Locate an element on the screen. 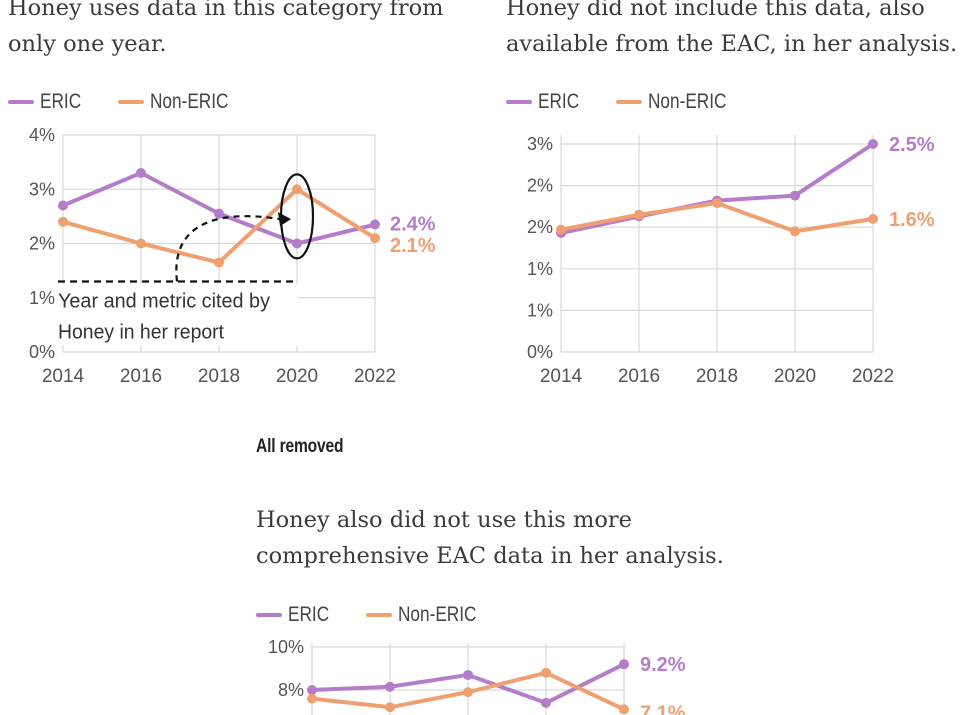  chart3-line-chart: 8% 10% 9.2% 7.1% is located at coordinates (477, 676).